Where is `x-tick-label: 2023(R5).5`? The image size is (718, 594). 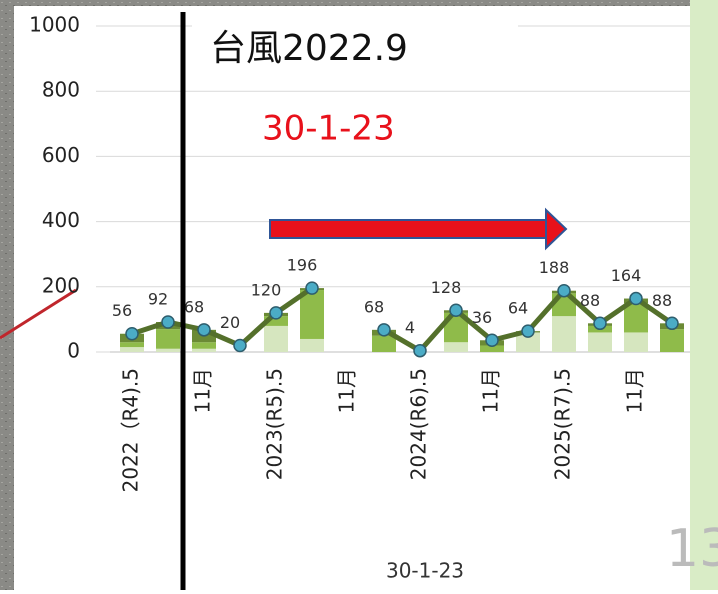
x-tick-label: 2023(R5).5 is located at coordinates (275, 424).